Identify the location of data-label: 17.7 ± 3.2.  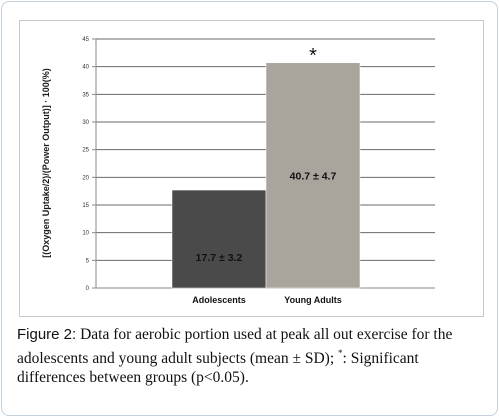
(219, 258).